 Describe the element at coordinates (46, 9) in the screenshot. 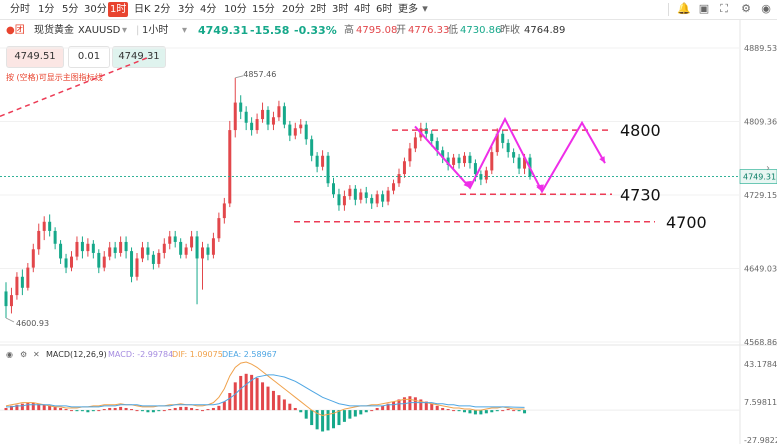

I see `timeframe-tab-1: 1分` at that location.